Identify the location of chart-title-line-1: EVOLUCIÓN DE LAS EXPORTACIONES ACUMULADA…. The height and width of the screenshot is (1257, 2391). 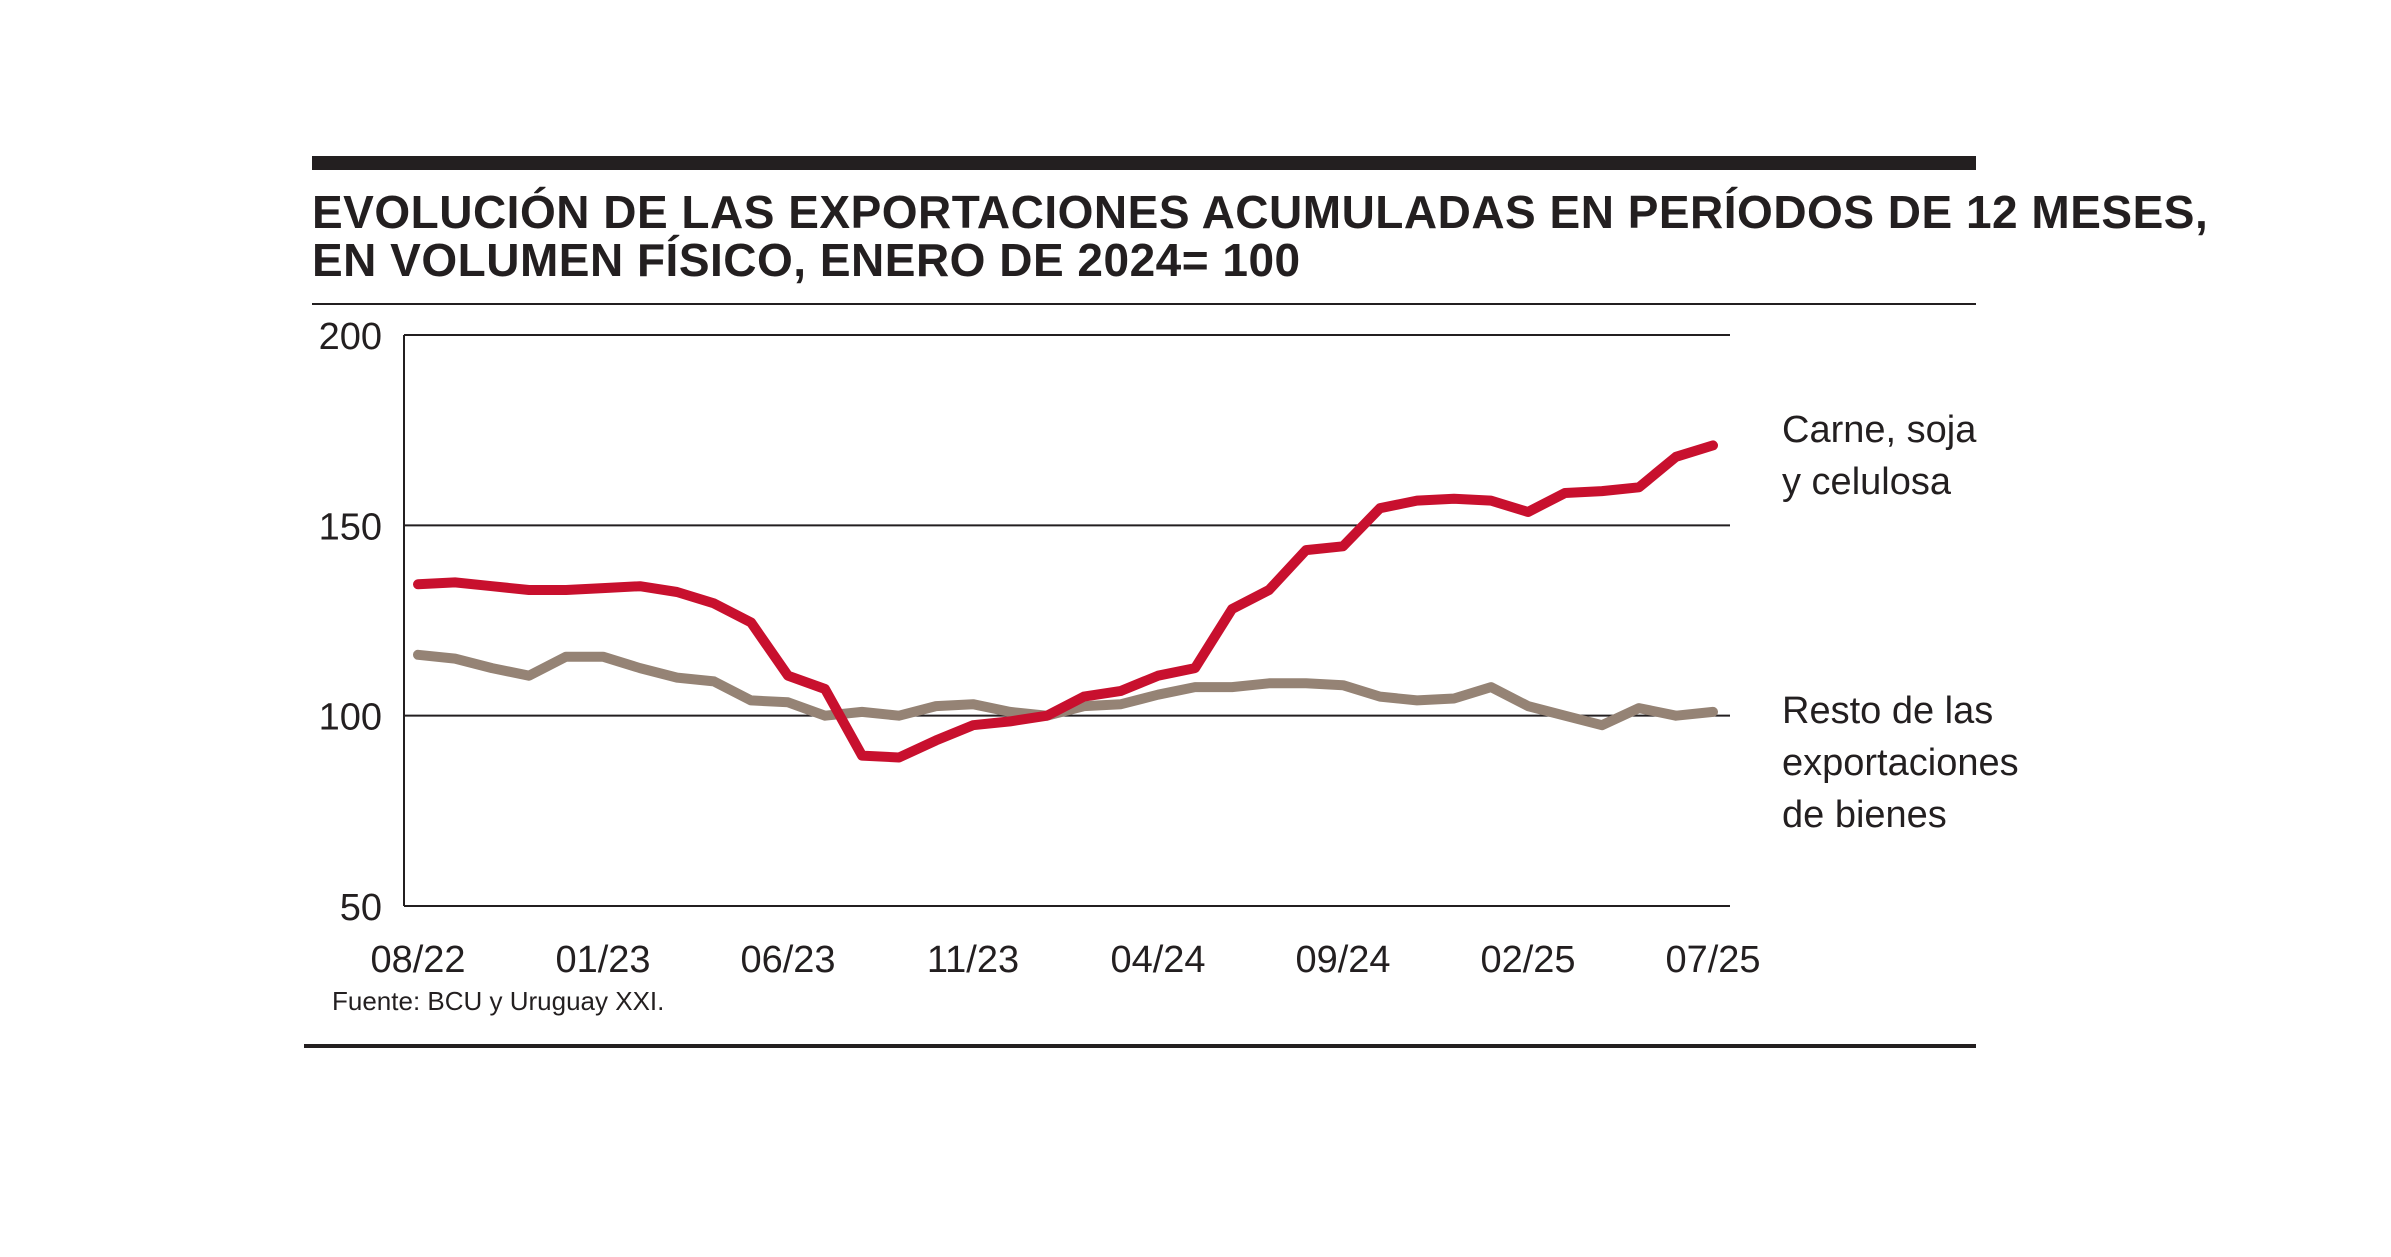
(1260, 212).